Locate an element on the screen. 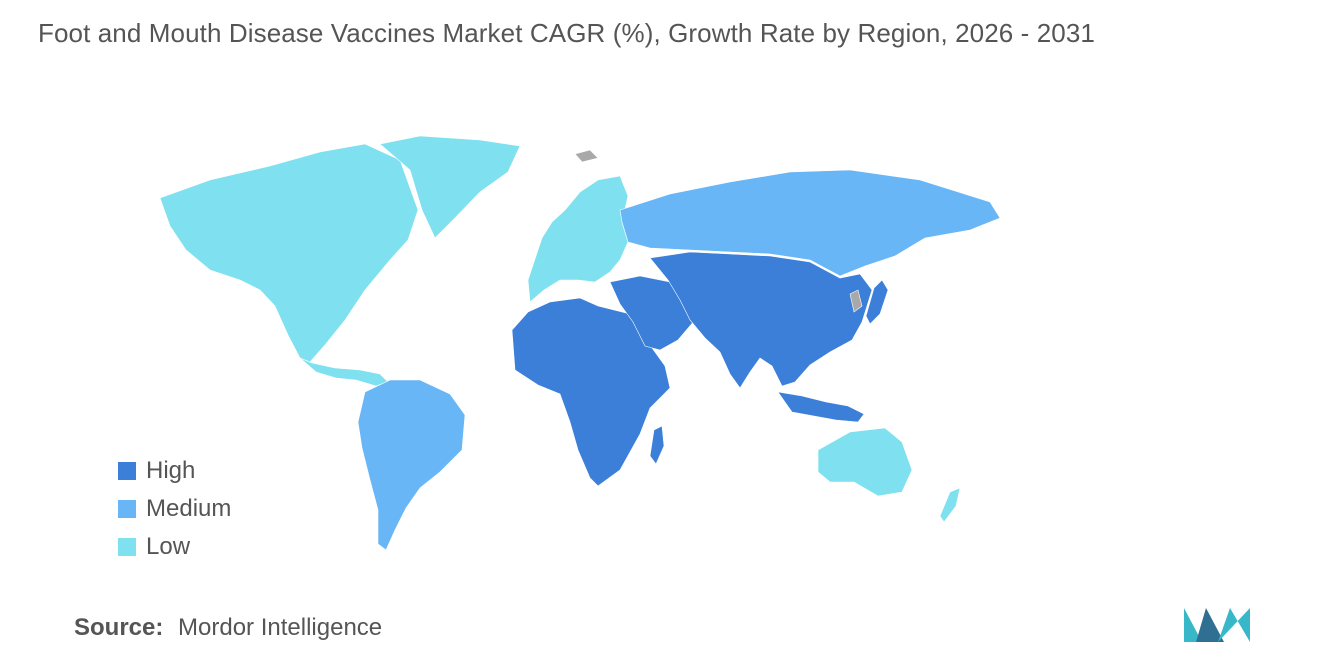  logo-mark-middle is located at coordinates (1210, 625).